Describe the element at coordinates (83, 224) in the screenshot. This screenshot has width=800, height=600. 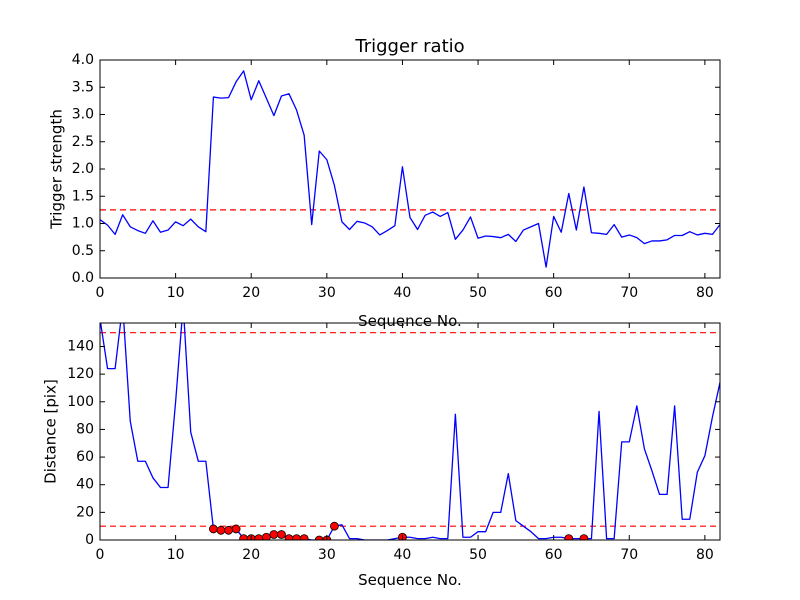
I see `y-tick-label: 1.0` at that location.